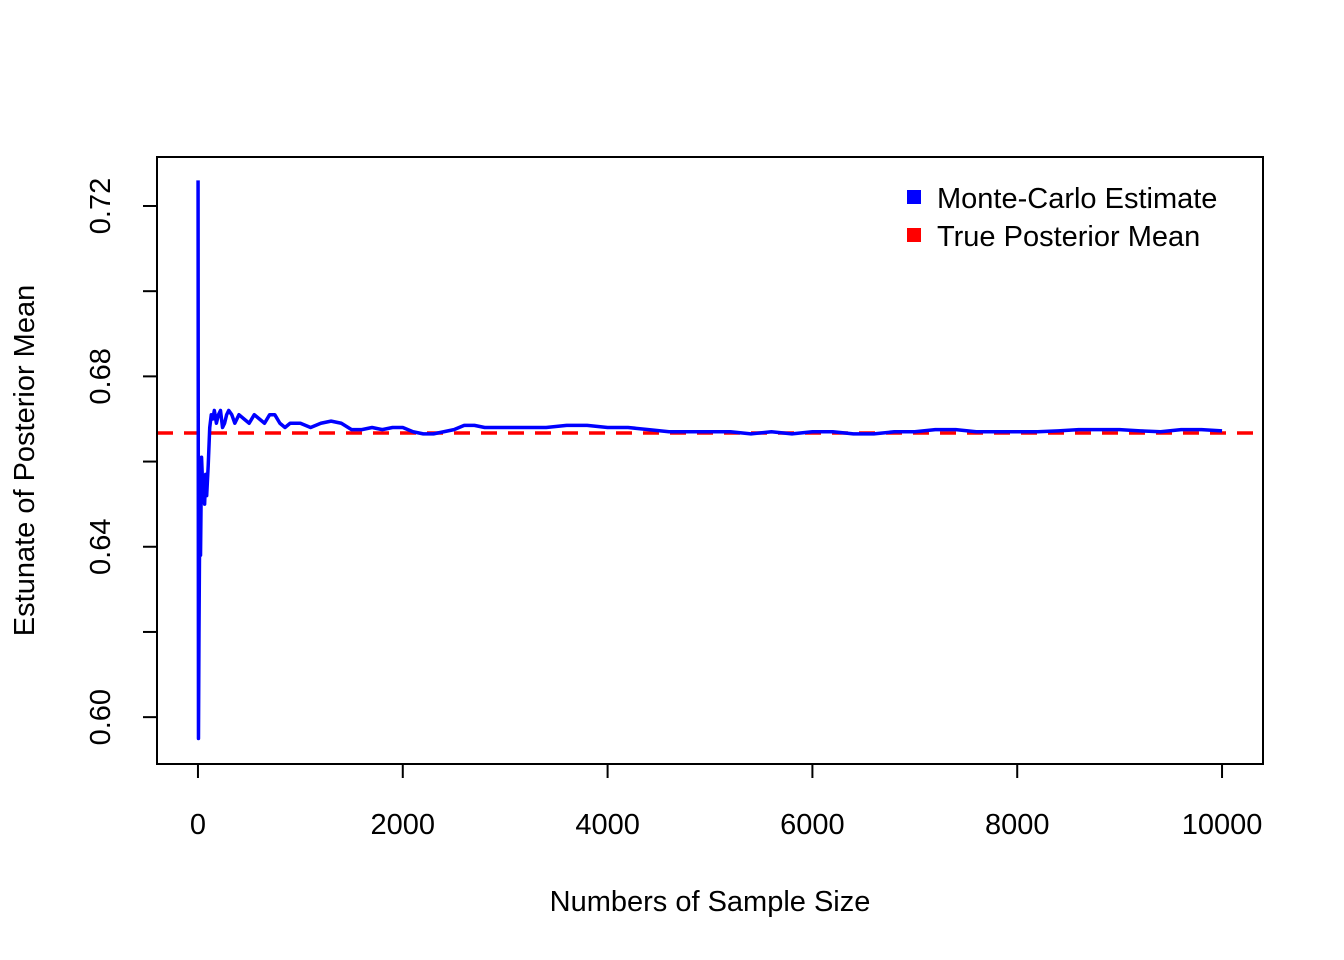 The image size is (1344, 960). Describe the element at coordinates (25, 460) in the screenshot. I see `y-axis-label: Estunate of Posterior Mean` at that location.